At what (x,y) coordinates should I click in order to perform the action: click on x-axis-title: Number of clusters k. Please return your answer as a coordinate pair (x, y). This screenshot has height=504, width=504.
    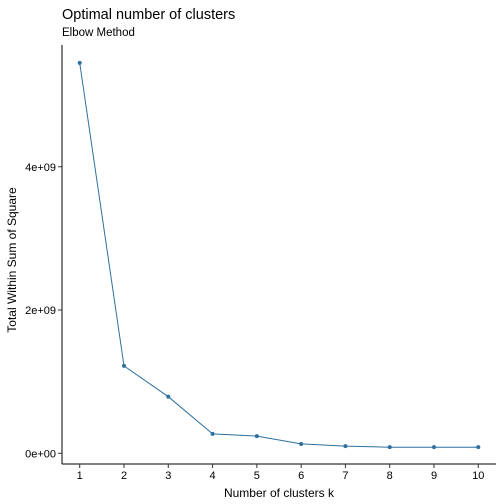
    Looking at the image, I should click on (279, 493).